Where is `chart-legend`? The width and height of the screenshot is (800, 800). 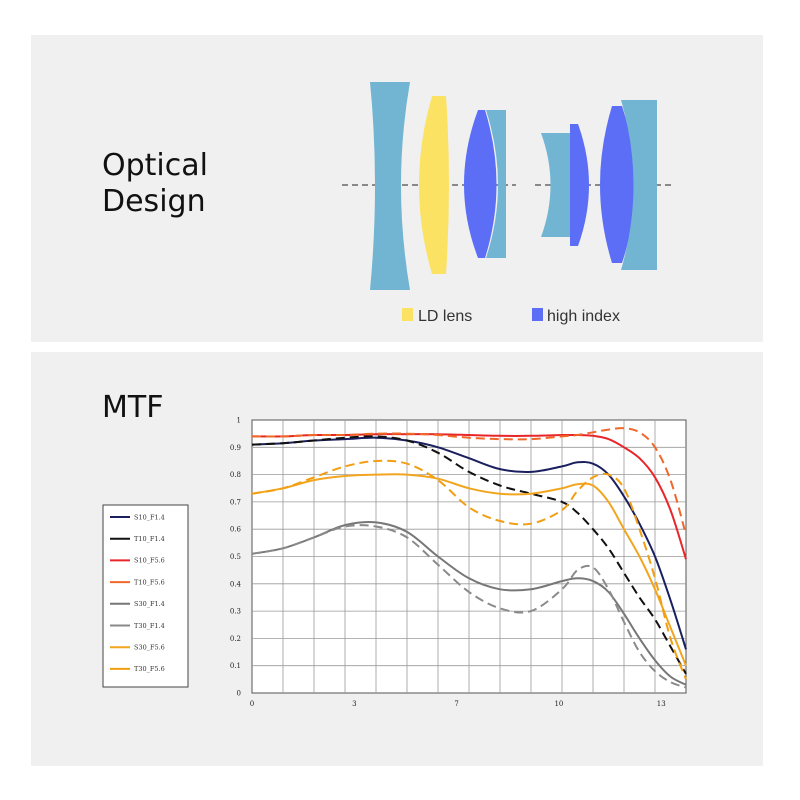
chart-legend is located at coordinates (145, 596).